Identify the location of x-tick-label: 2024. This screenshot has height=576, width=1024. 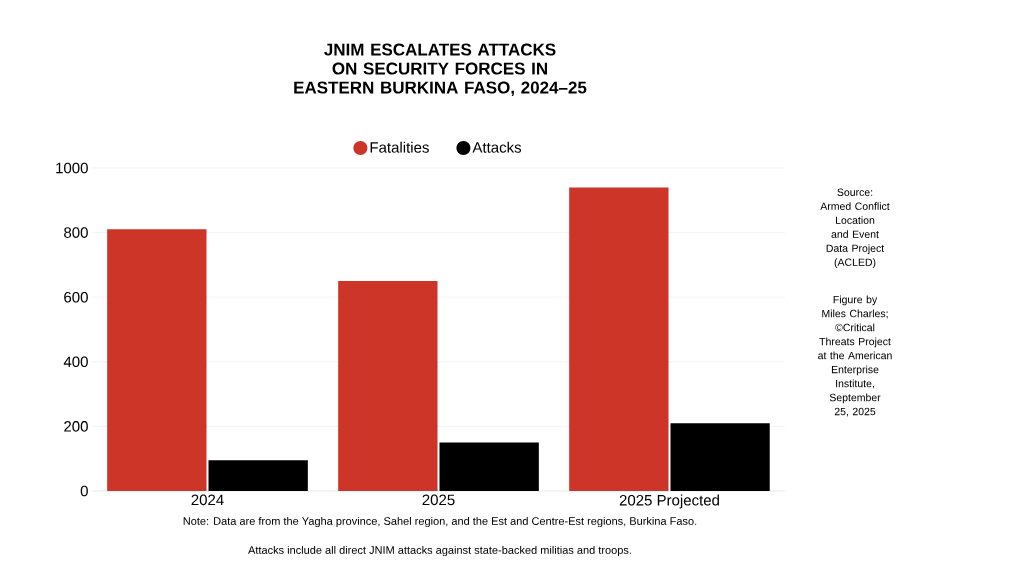
(207, 500).